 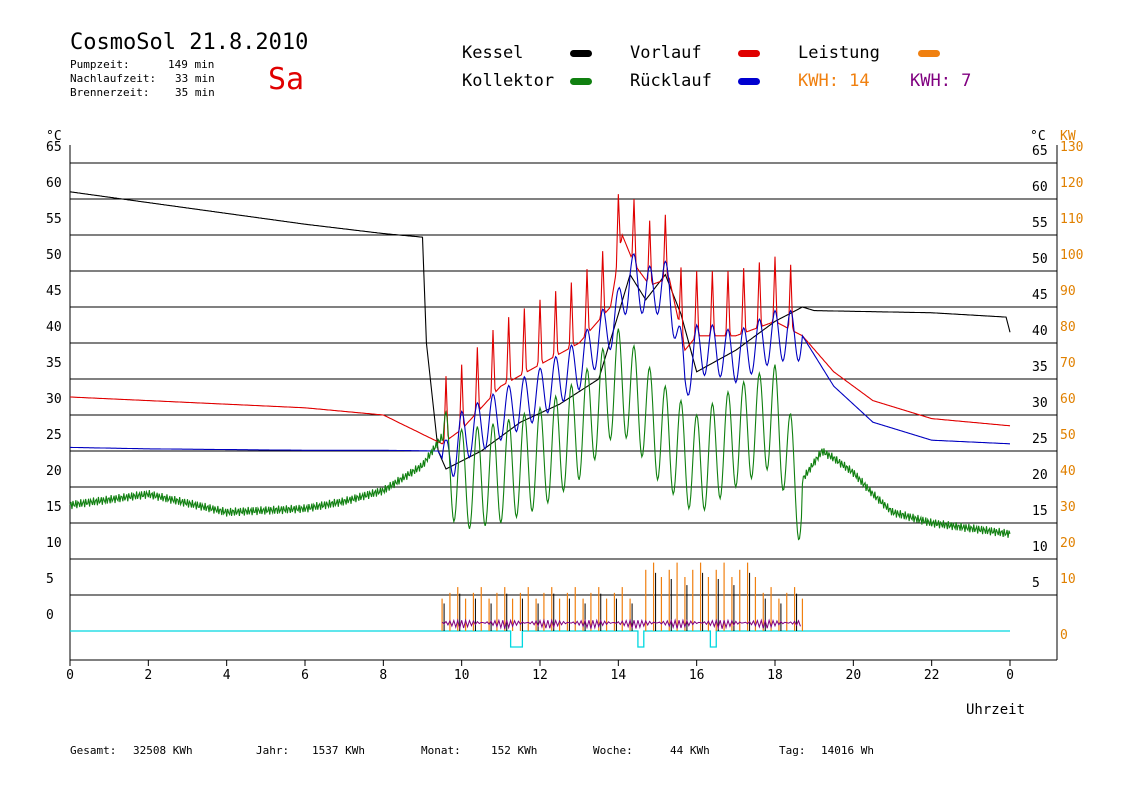 What do you see at coordinates (775, 675) in the screenshot?
I see `x-tick-label-9: 18` at bounding box center [775, 675].